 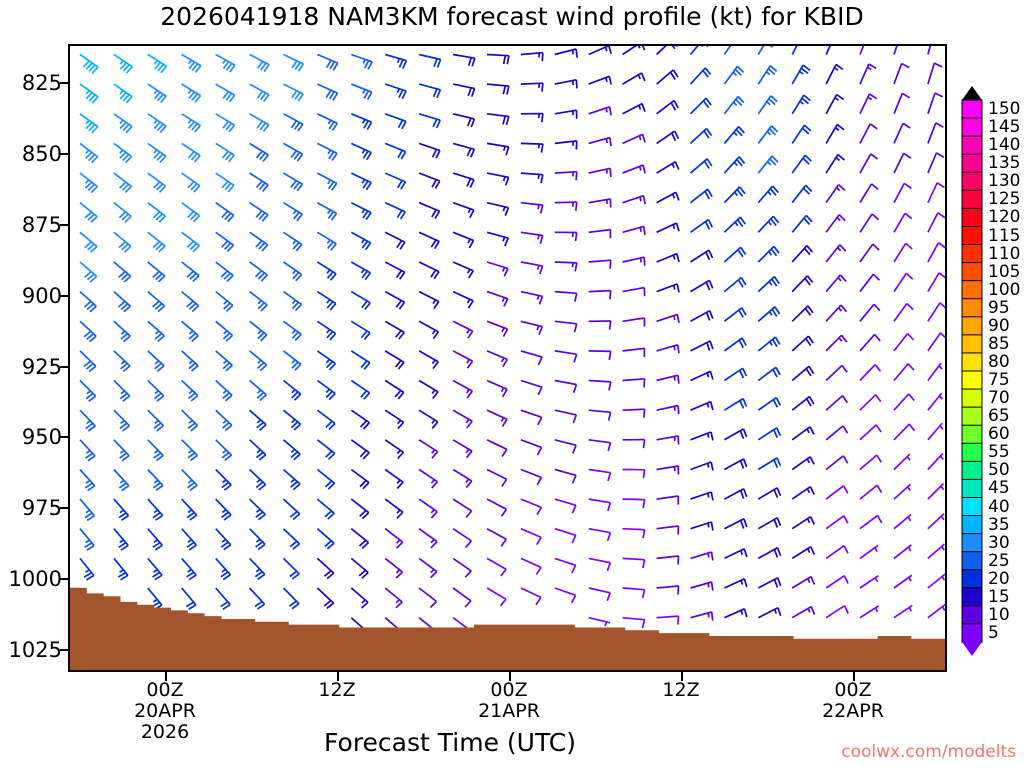 I want to click on x-axis-tick-label: 00Z 20APR 2026, so click(x=165, y=711).